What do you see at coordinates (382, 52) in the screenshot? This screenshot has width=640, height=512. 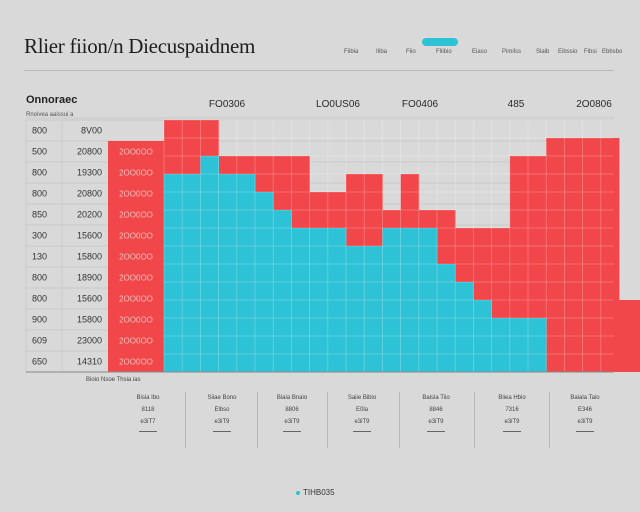 I see `legend-item: Iliba` at bounding box center [382, 52].